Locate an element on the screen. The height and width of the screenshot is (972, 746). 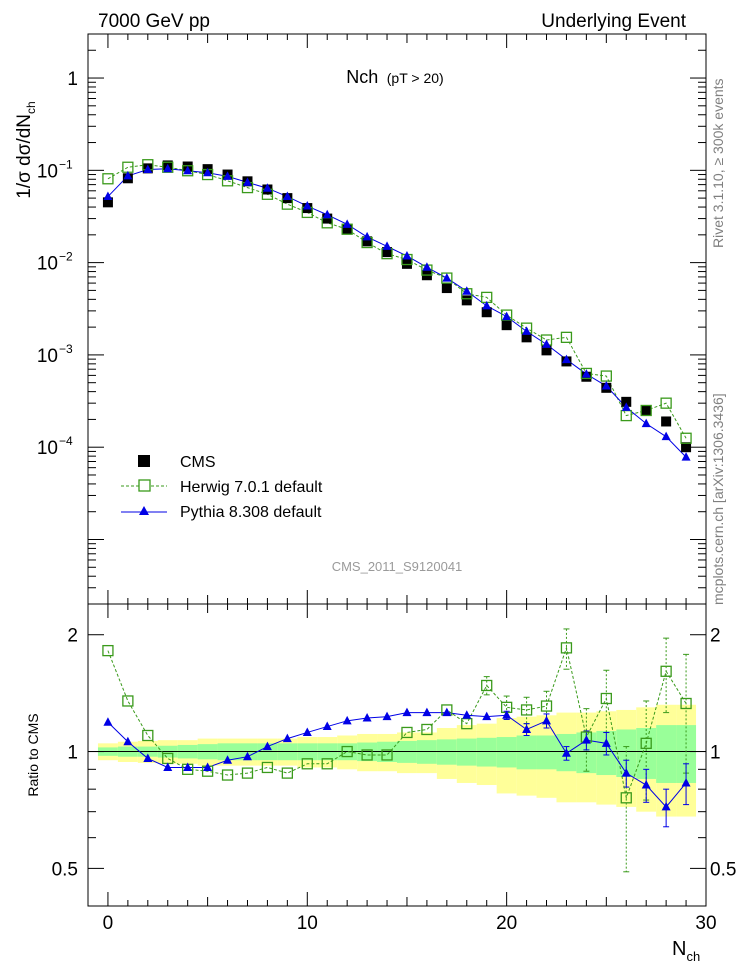
x-axis-label: Nch is located at coordinates (686, 951).